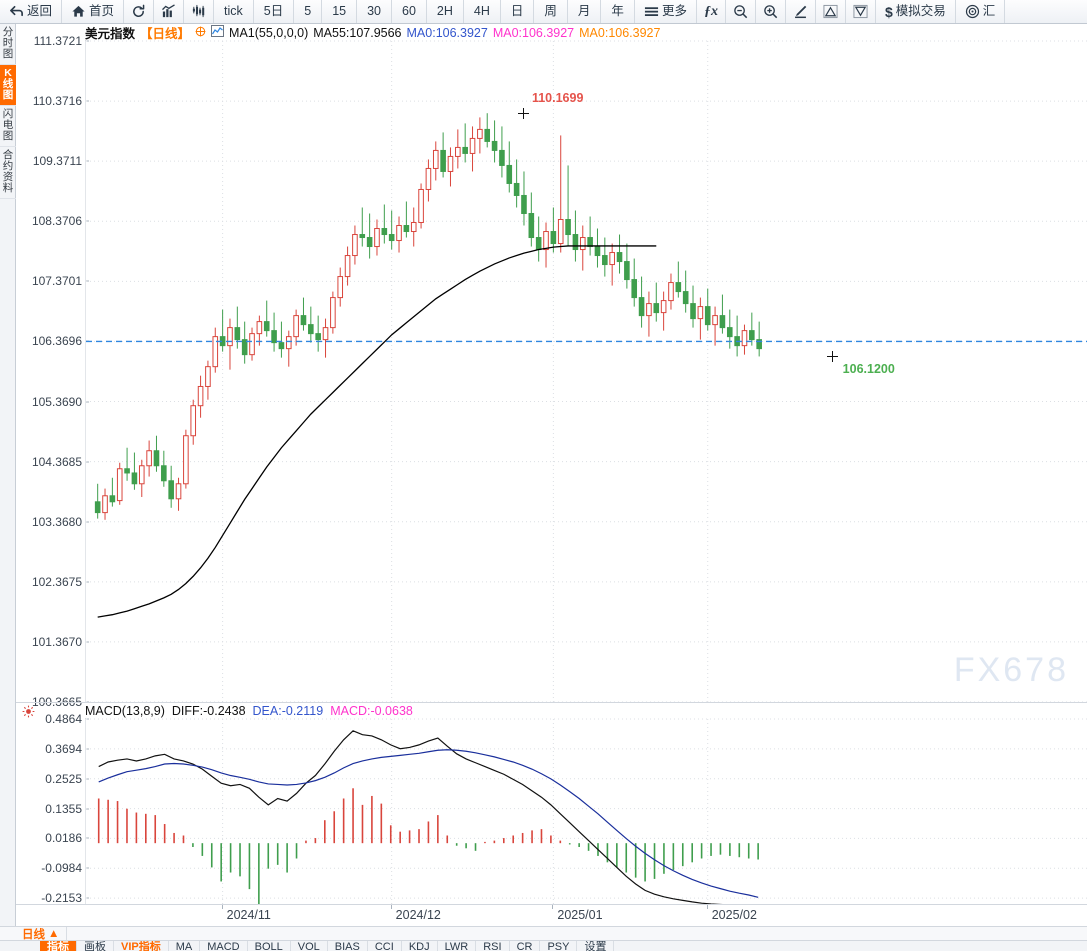 This screenshot has width=1087, height=951. What do you see at coordinates (269, 946) in the screenshot?
I see `tab-boll: BOLL` at bounding box center [269, 946].